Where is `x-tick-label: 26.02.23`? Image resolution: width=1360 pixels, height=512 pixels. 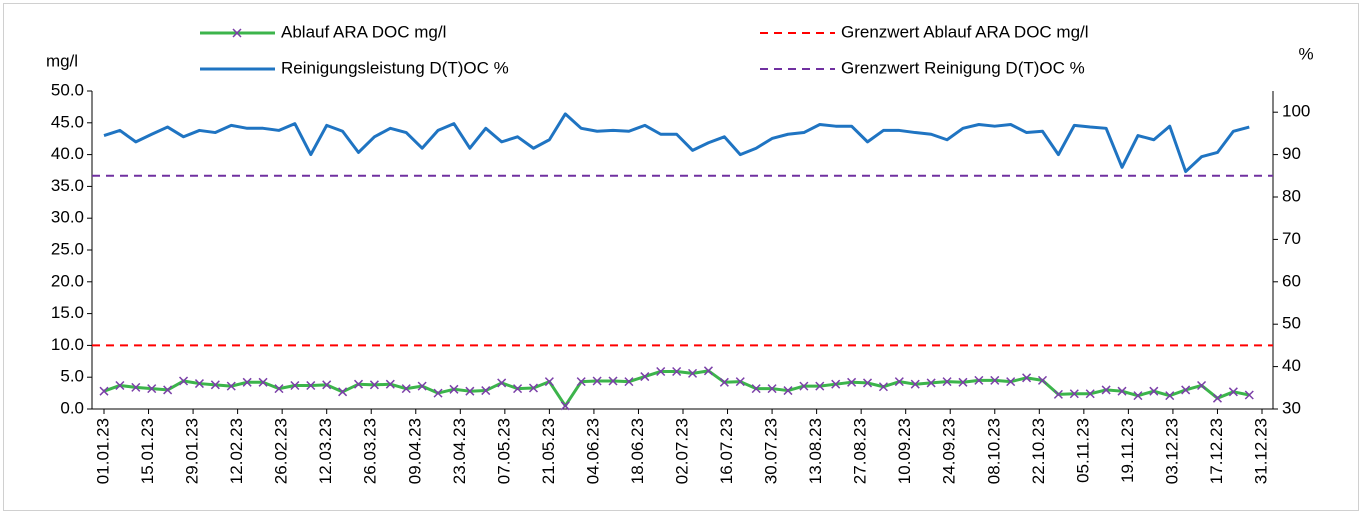 x-tick-label: 26.02.23 is located at coordinates (281, 451).